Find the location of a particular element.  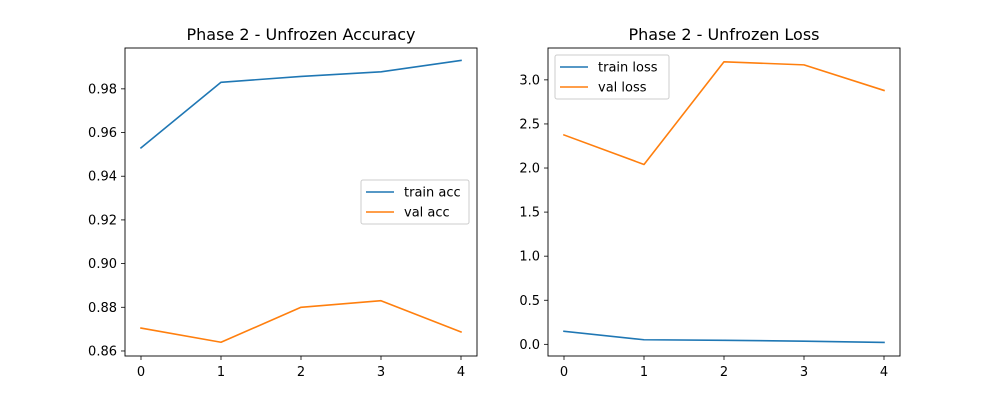

y-tick-label: 0.92 is located at coordinates (102, 220).